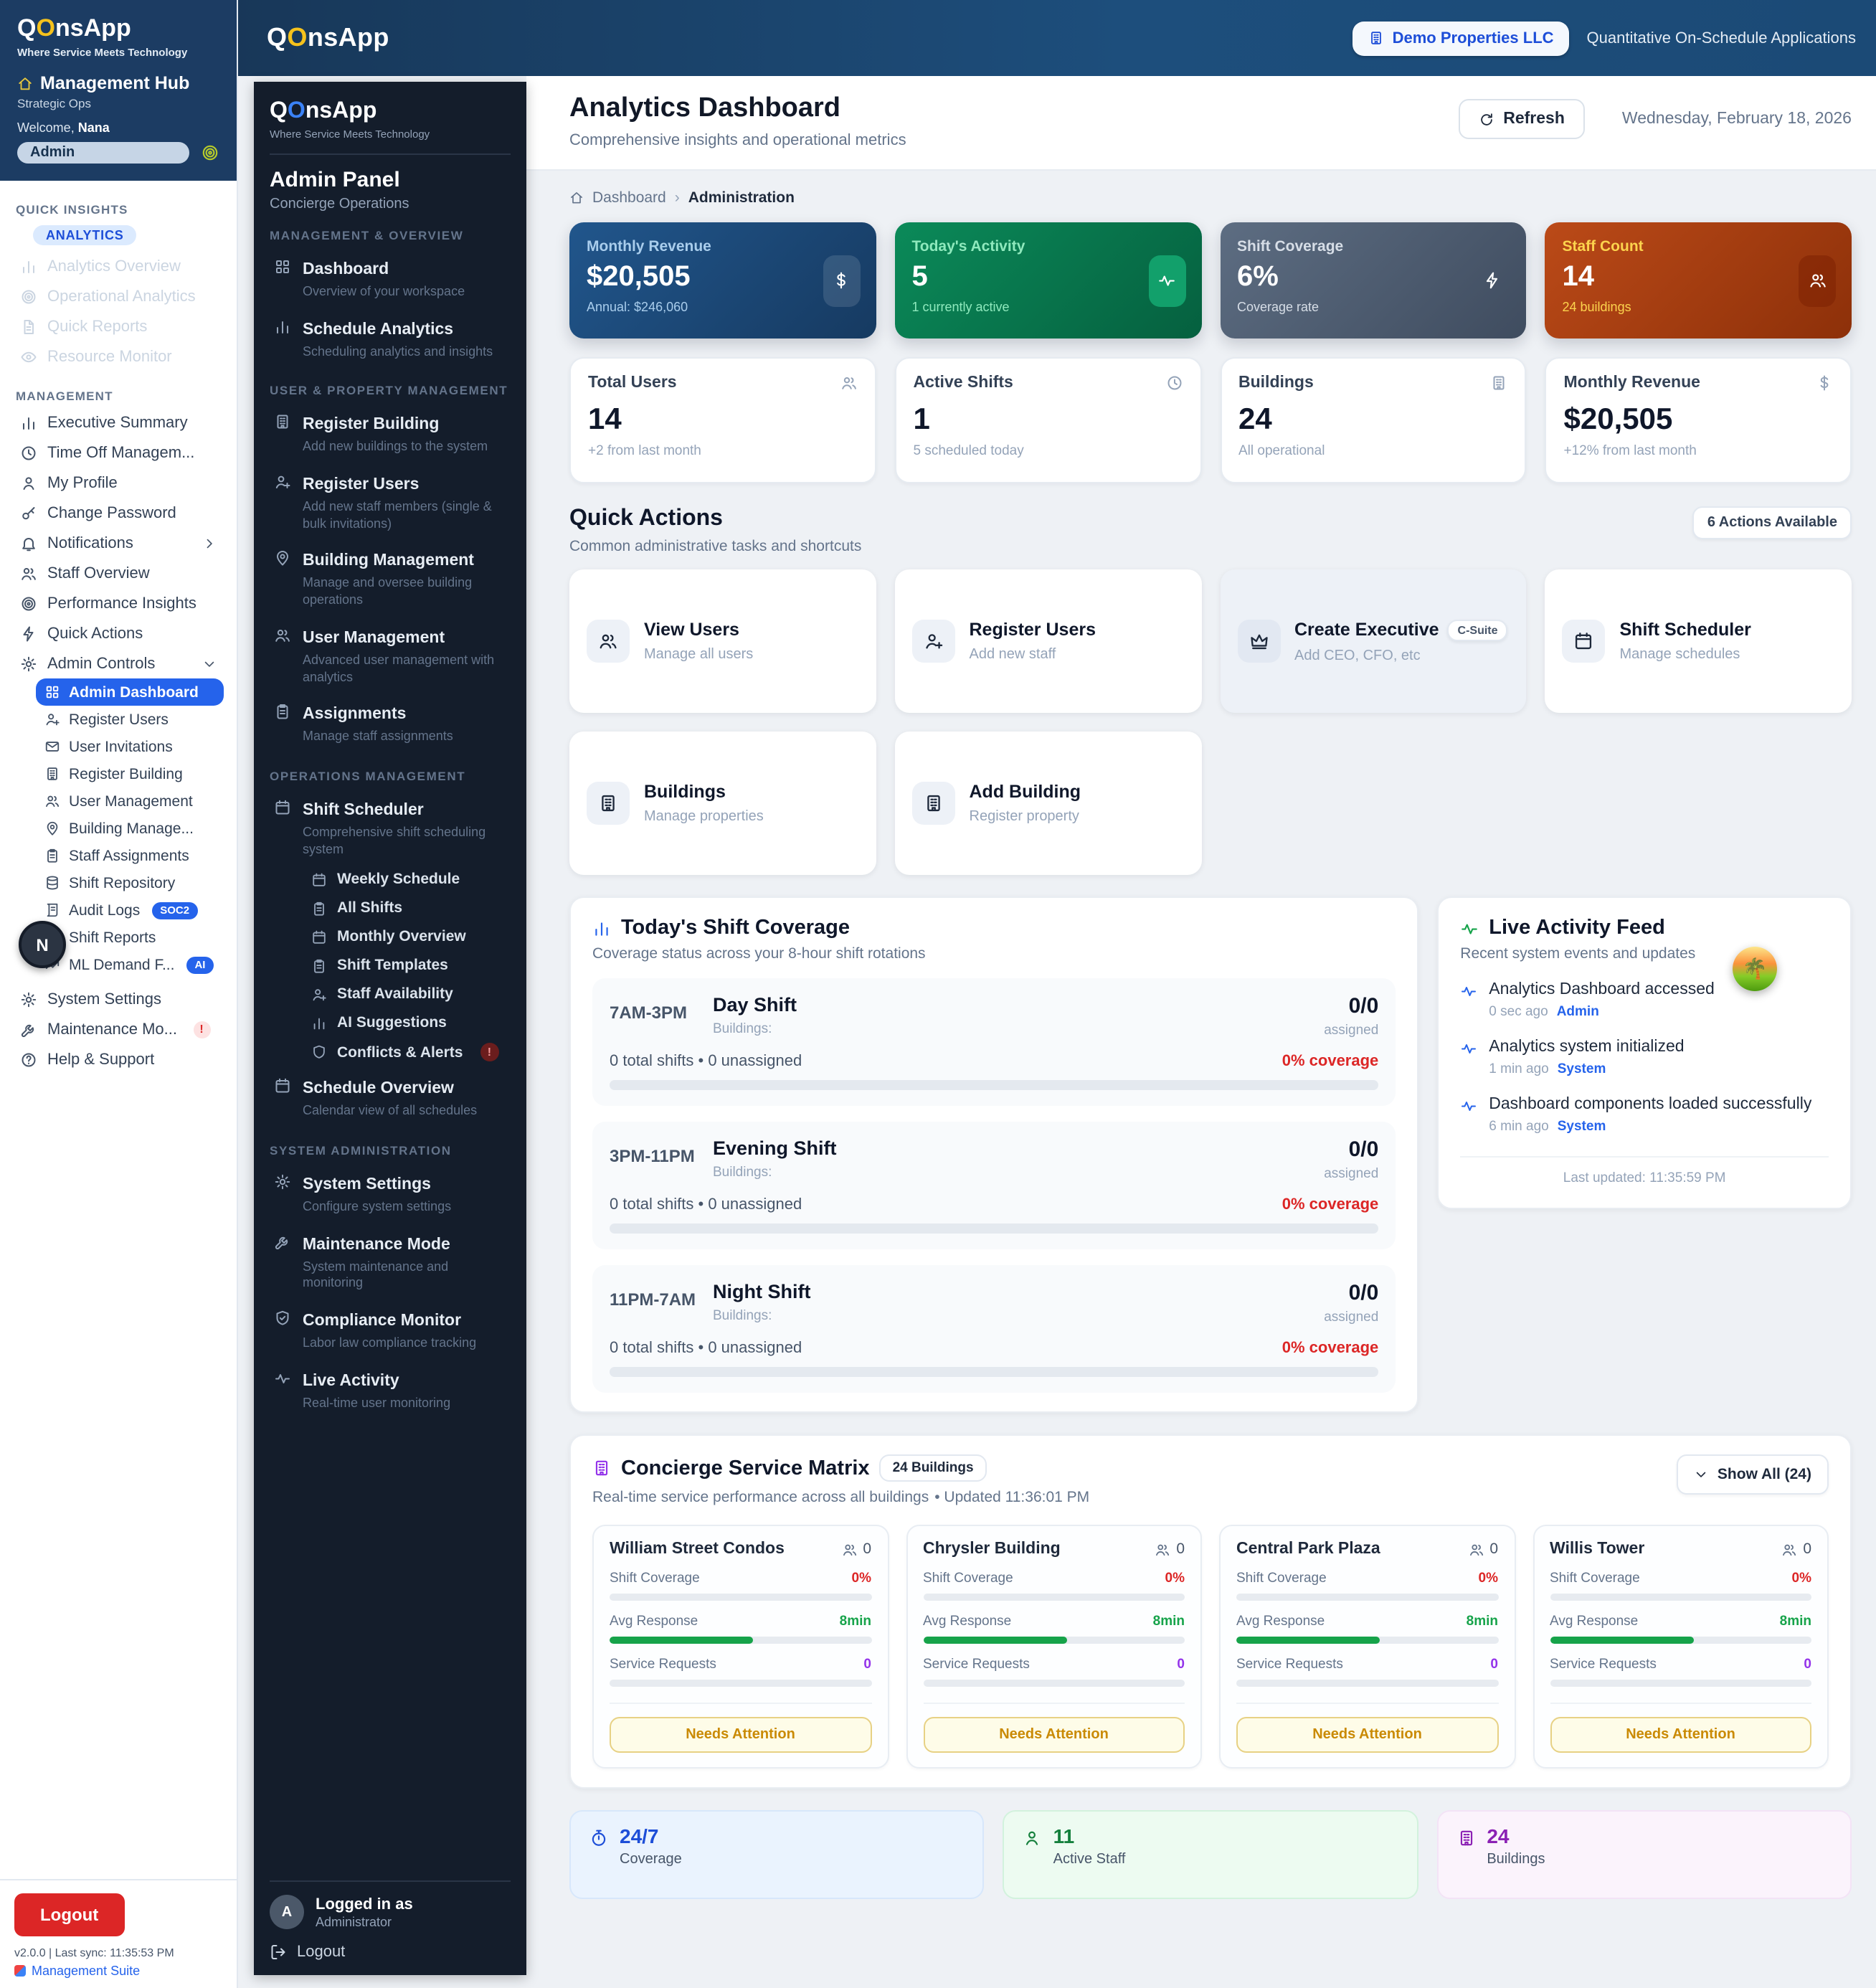 The image size is (1876, 1988). What do you see at coordinates (130, 910) in the screenshot?
I see `sidebar-subitem: Audit Logs SOC2` at bounding box center [130, 910].